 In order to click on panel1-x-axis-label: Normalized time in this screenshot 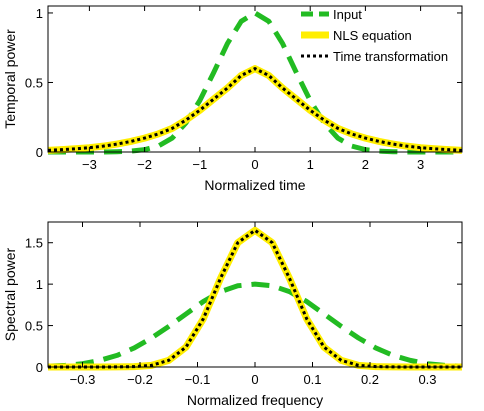, I will do `click(254, 185)`.